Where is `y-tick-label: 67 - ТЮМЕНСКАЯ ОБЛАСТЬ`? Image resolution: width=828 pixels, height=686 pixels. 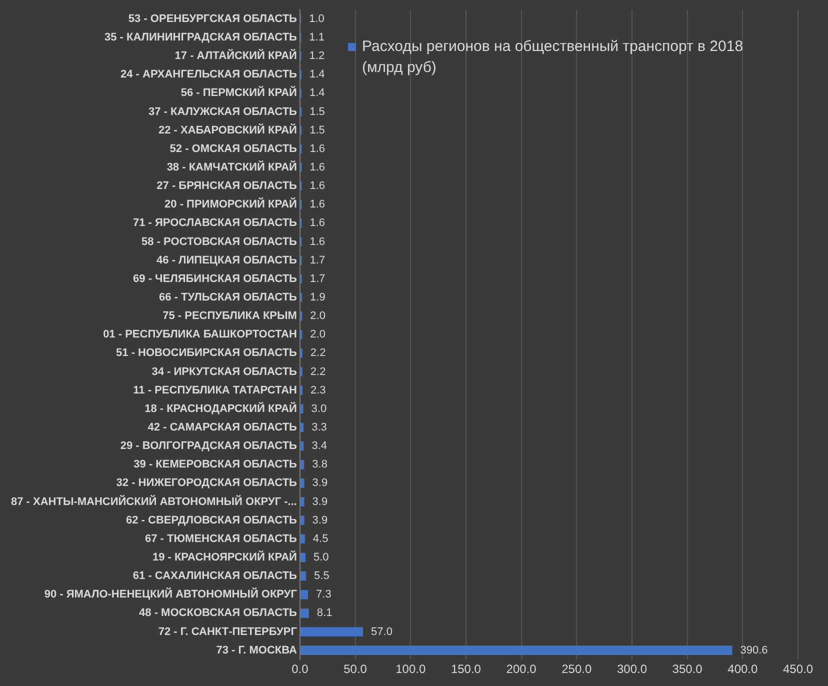
y-tick-label: 67 - ТЮМЕНСКАЯ ОБЛАСТЬ is located at coordinates (221, 538).